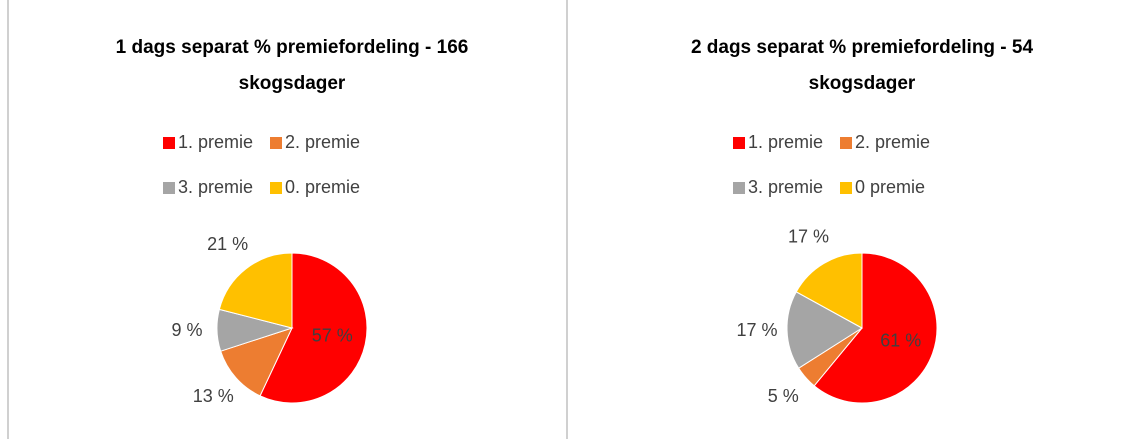  I want to click on data-label: 57 %, so click(332, 336).